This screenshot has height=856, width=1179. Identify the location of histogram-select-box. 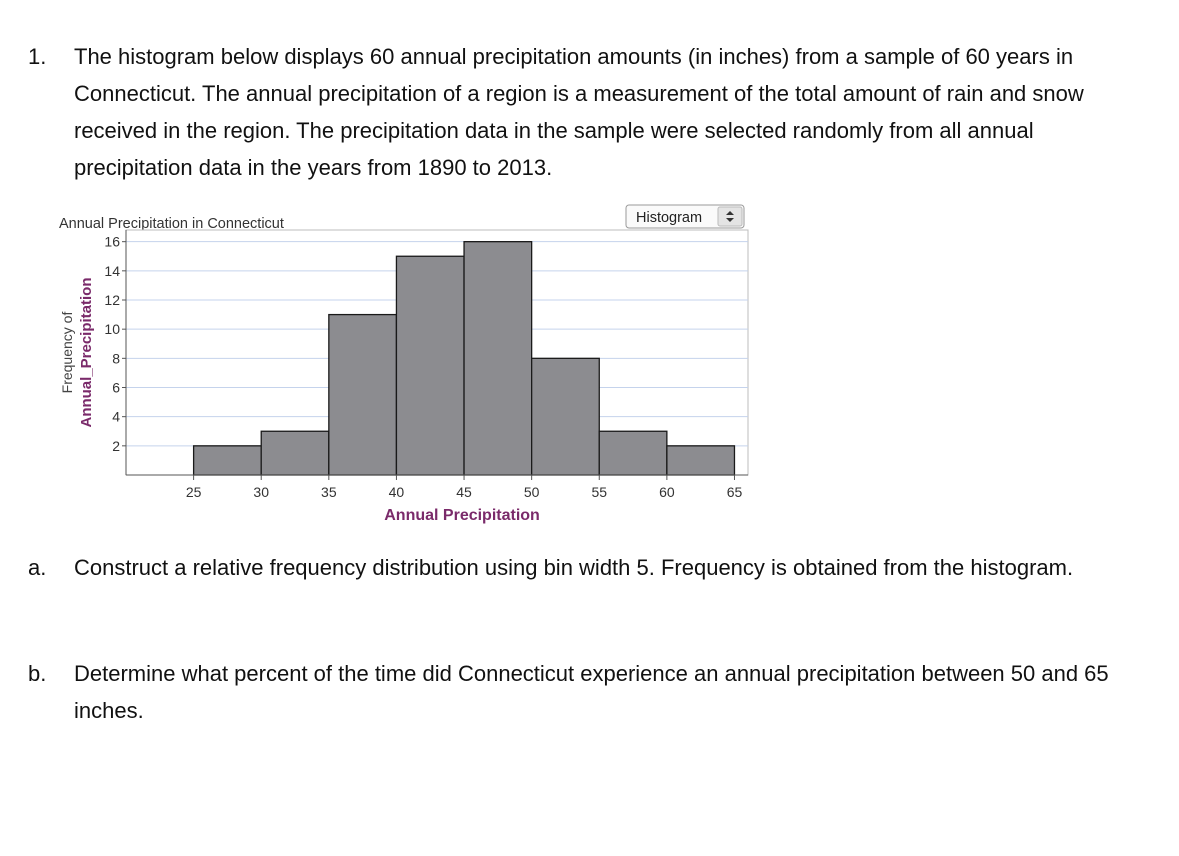
(685, 216).